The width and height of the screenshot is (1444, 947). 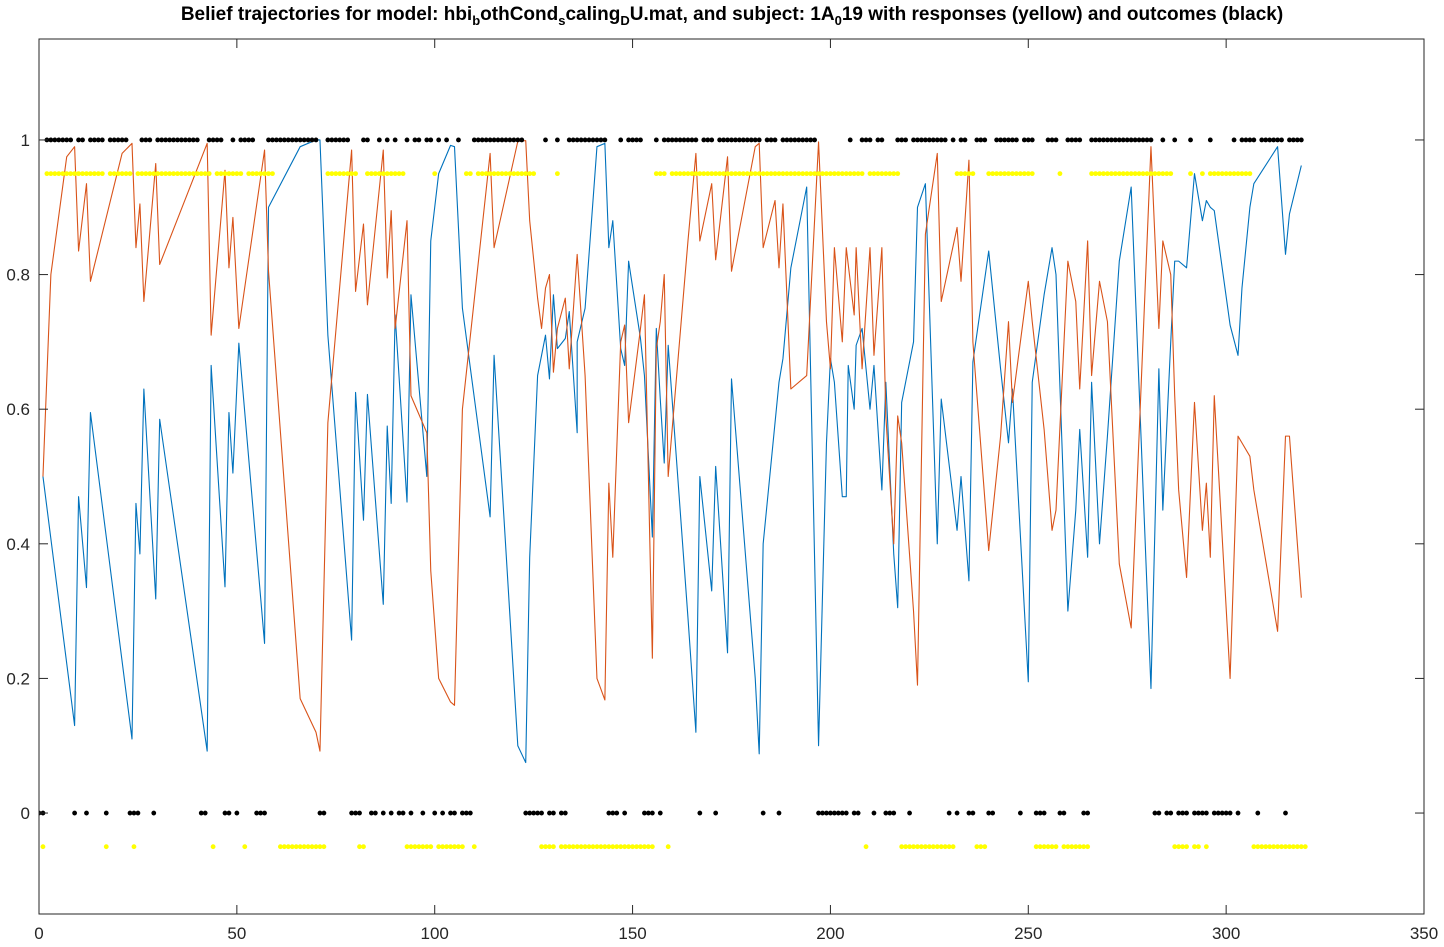 What do you see at coordinates (838, 20) in the screenshot?
I see `chart-title-part: 0` at bounding box center [838, 20].